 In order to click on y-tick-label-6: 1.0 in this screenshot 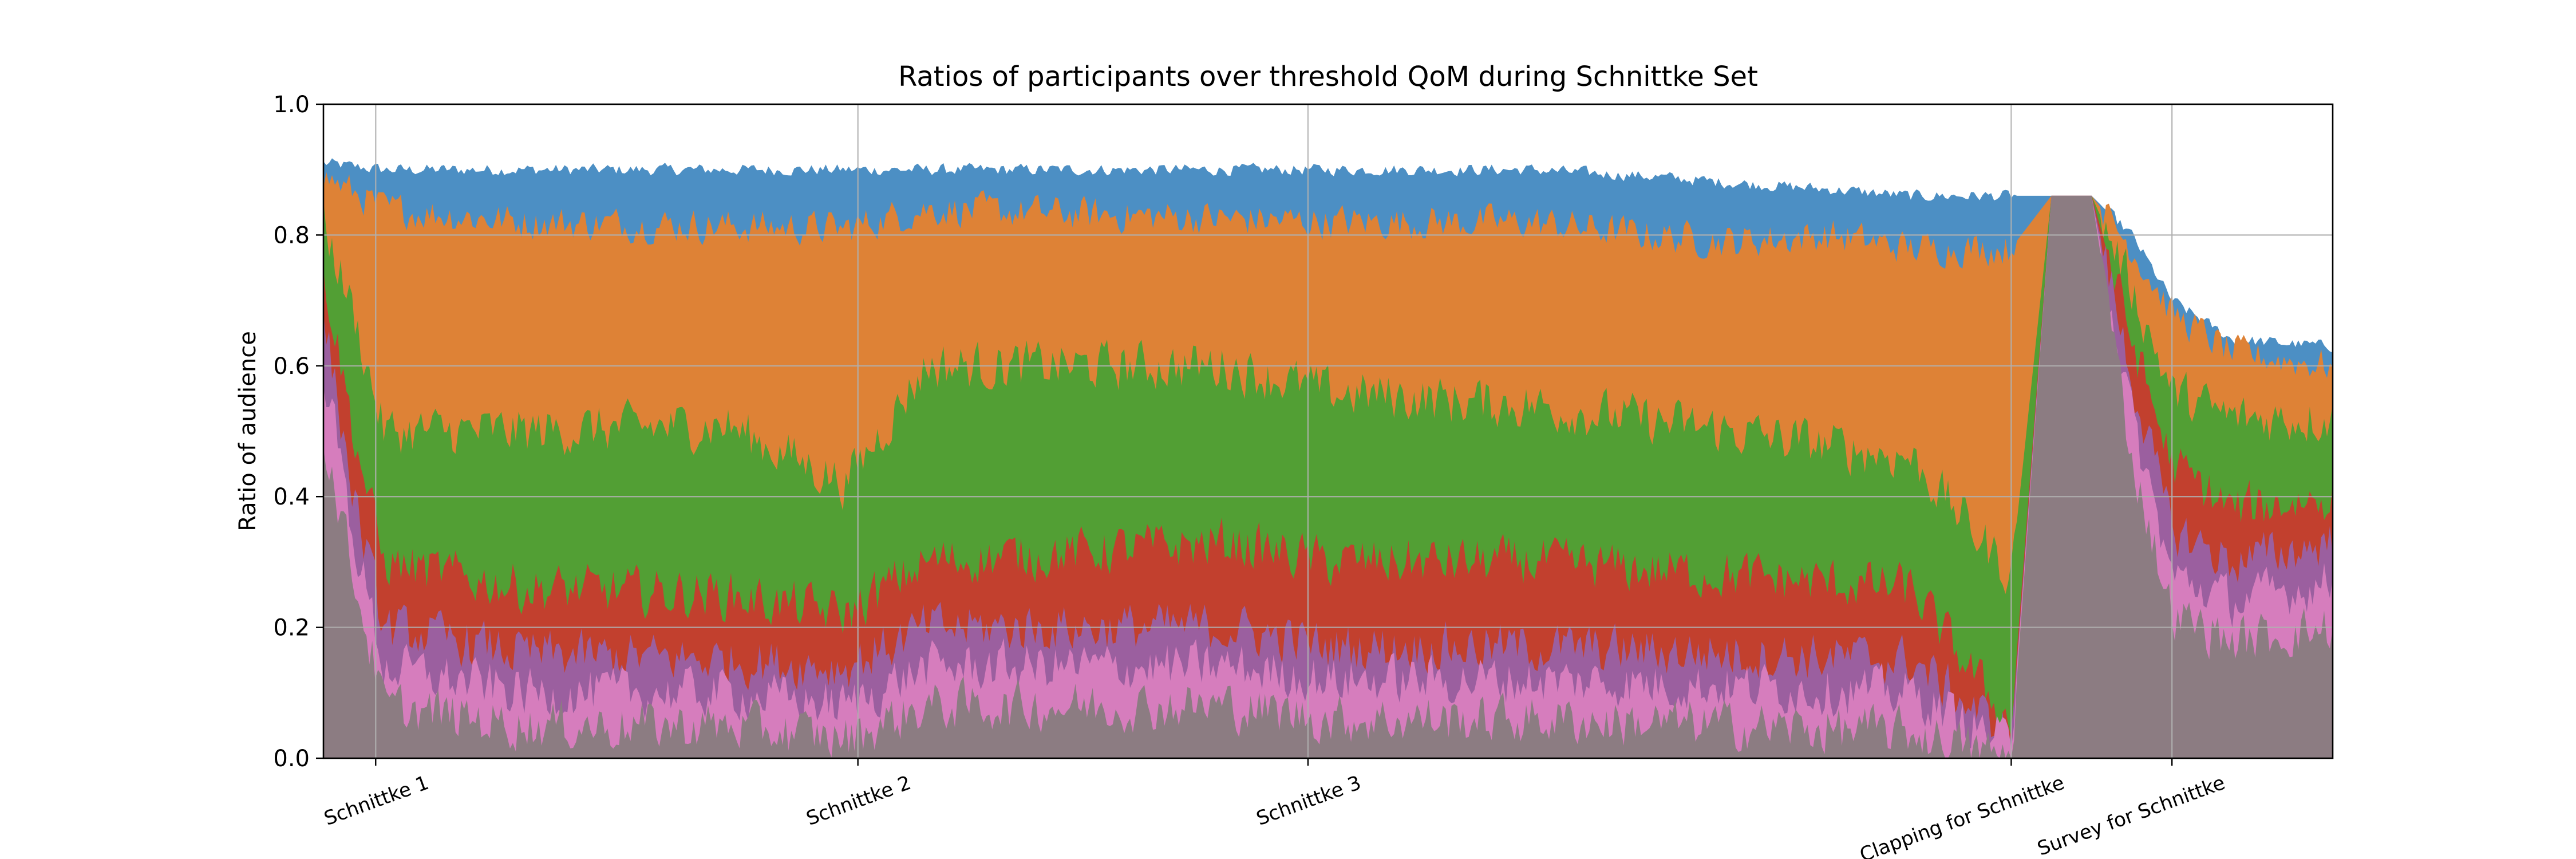, I will do `click(291, 105)`.